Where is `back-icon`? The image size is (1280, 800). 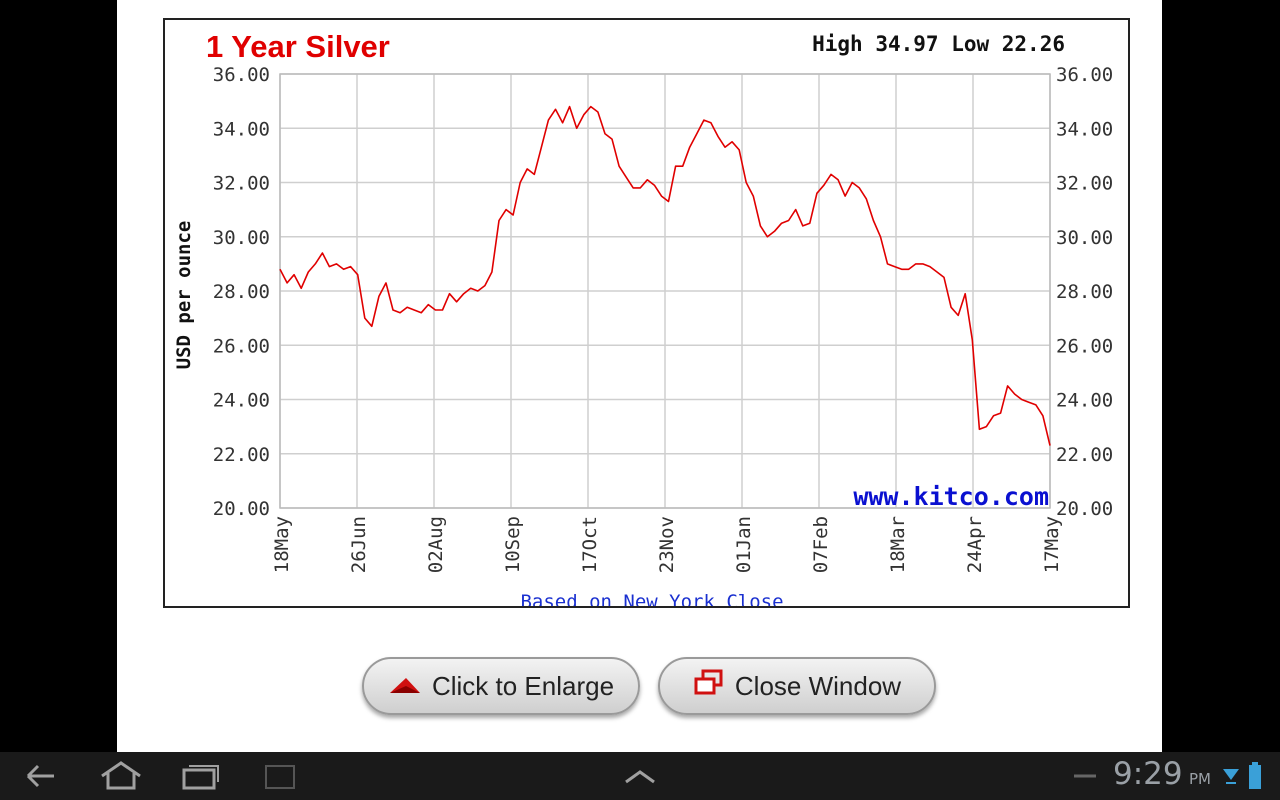
back-icon is located at coordinates (42, 778).